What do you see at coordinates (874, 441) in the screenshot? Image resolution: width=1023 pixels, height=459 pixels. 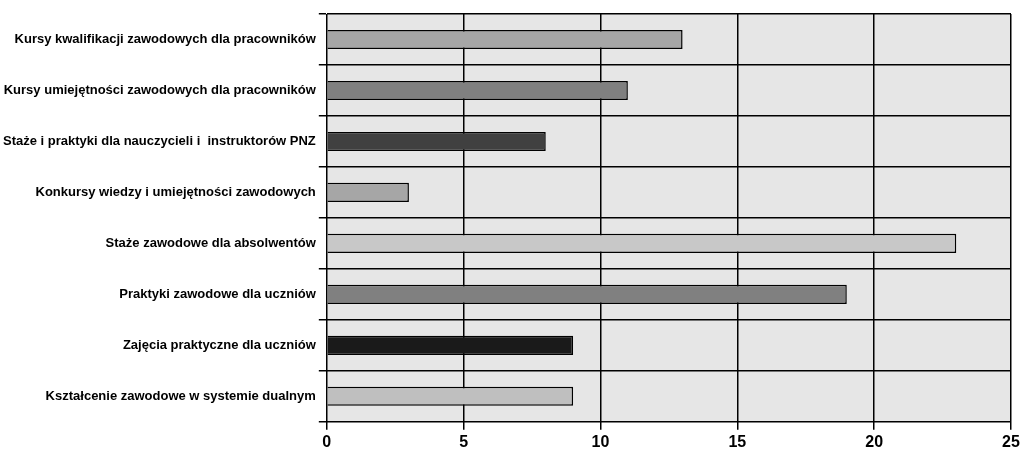 I see `x-tick-label: 20` at bounding box center [874, 441].